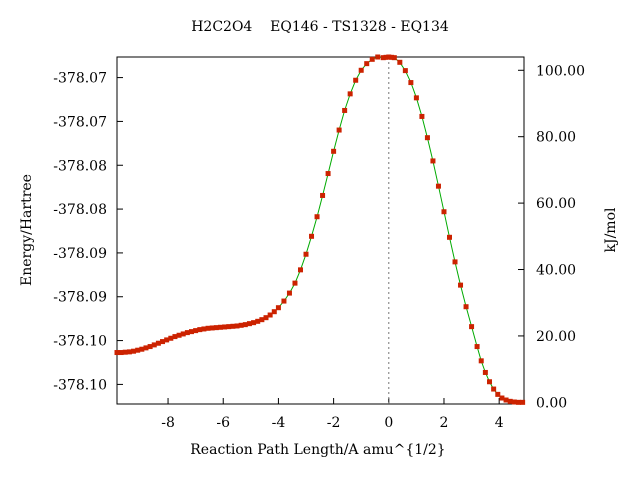 The height and width of the screenshot is (480, 640). What do you see at coordinates (551, 237) in the screenshot?
I see `right-axis-ticks: 0.00 20.00 40.00 60.00 80.00 100.00` at bounding box center [551, 237].